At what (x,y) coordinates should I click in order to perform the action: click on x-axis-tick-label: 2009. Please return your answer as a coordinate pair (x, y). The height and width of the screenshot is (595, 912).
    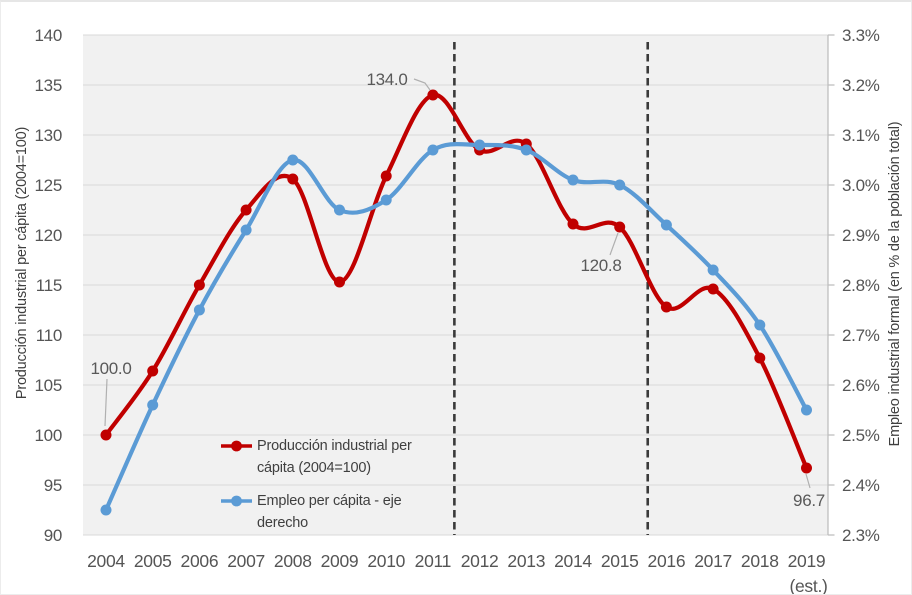
    Looking at the image, I should click on (340, 561).